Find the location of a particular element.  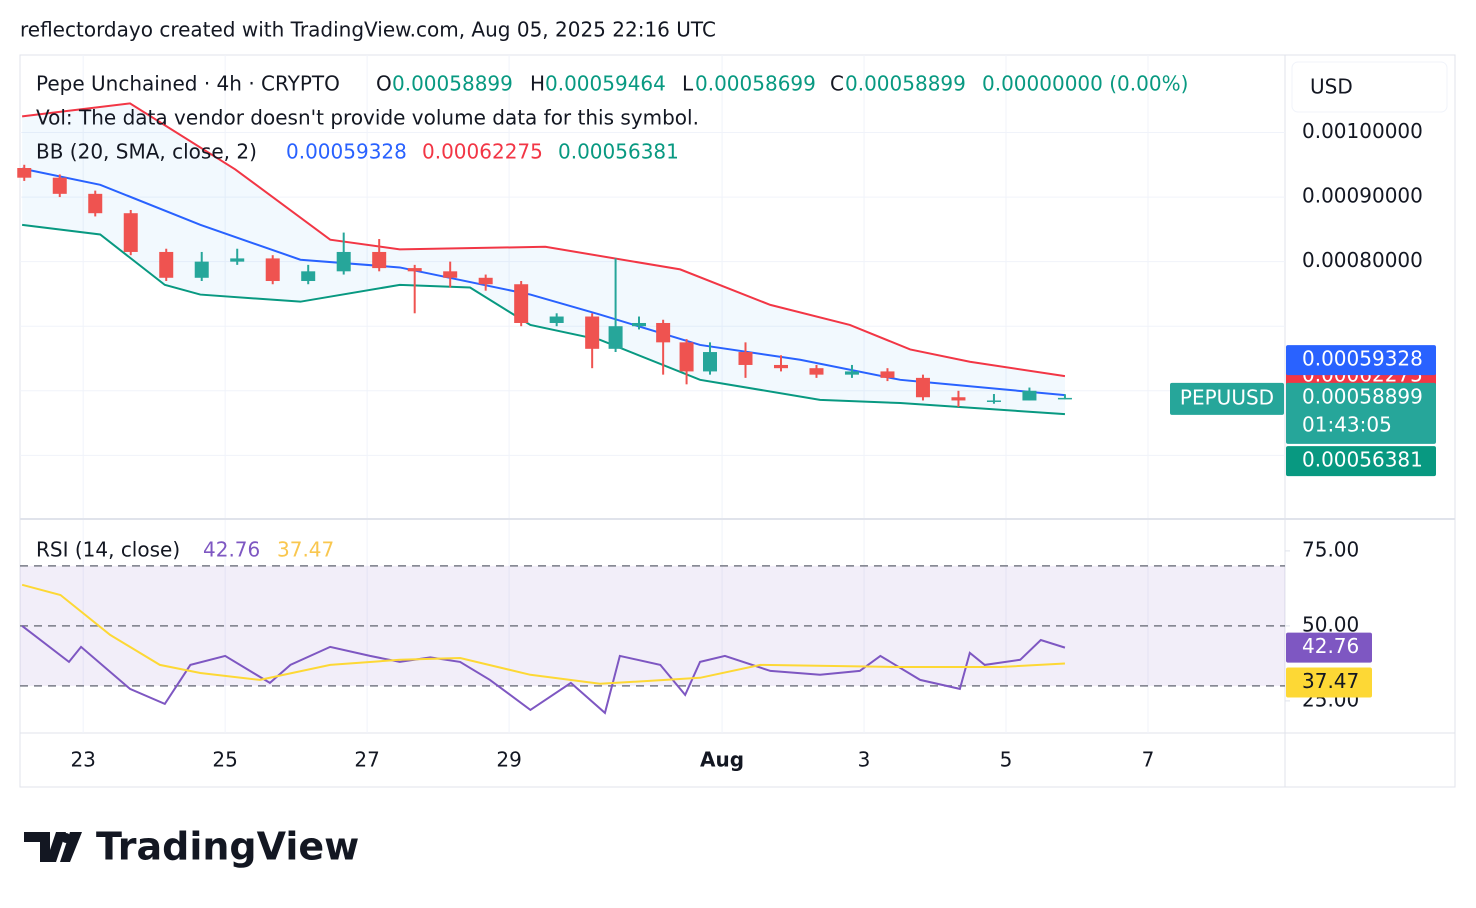

ohlc-label: L is located at coordinates (688, 84).